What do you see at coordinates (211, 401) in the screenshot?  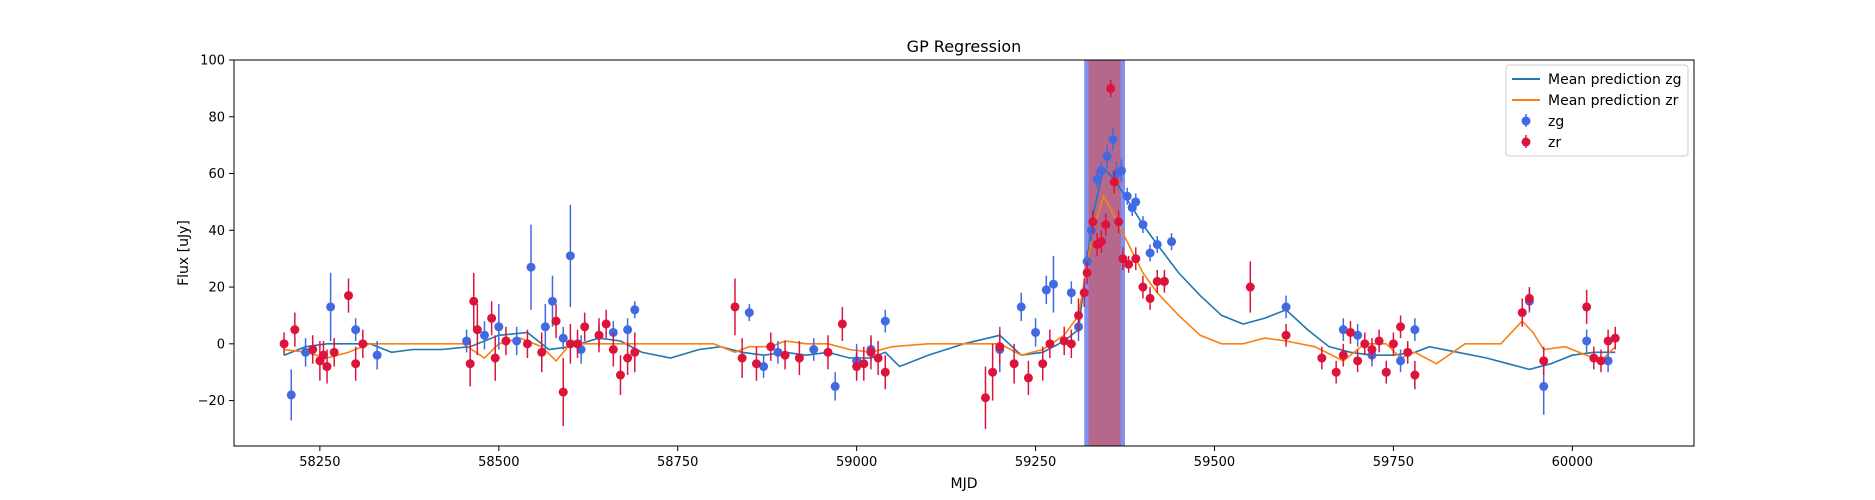 I see `y-tick-label: −20` at bounding box center [211, 401].